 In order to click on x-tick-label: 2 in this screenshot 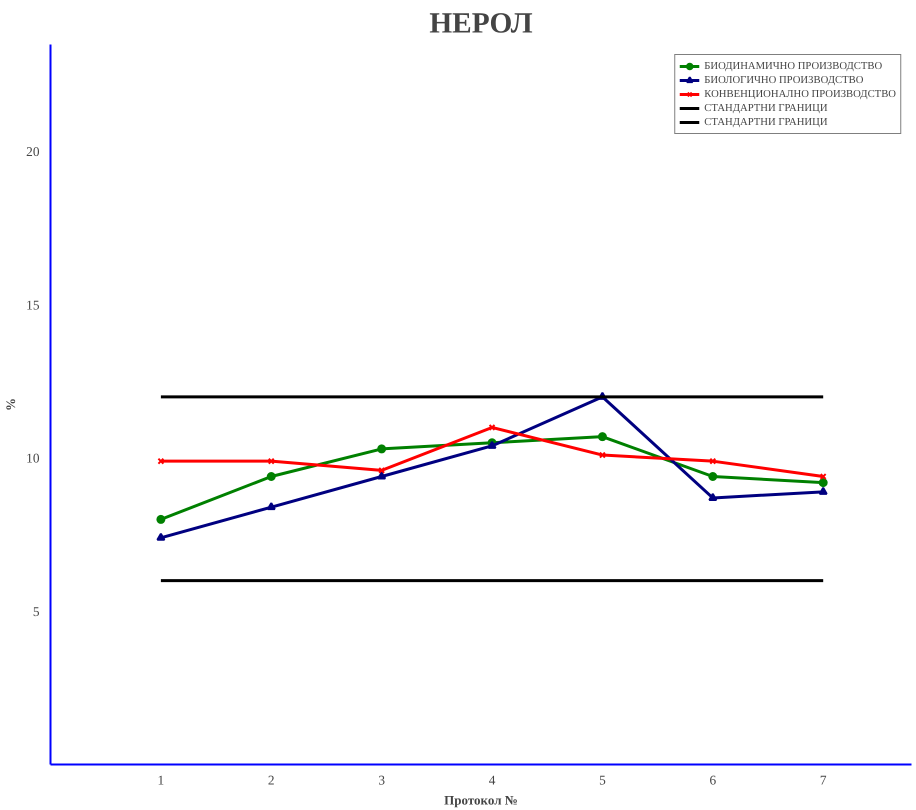, I will do `click(271, 780)`.